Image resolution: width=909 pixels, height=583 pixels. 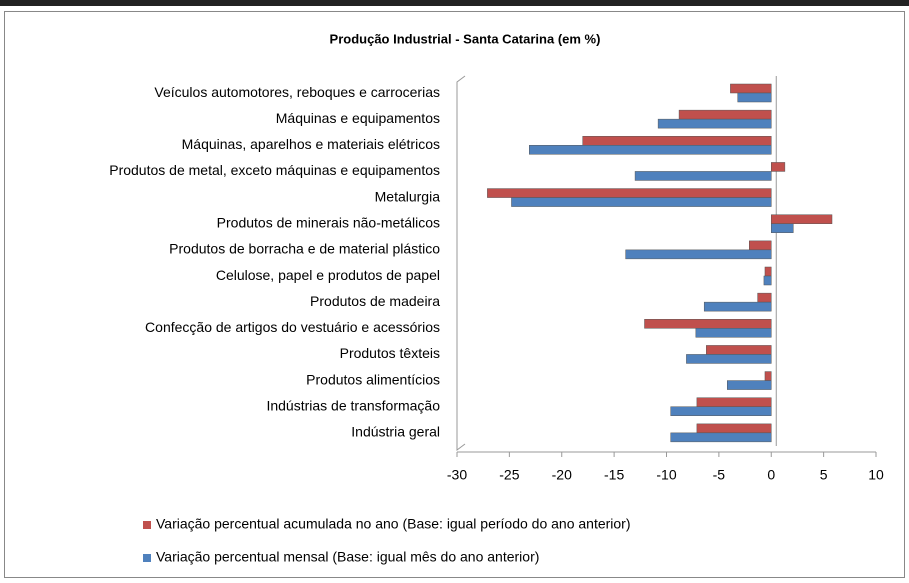 I want to click on category-label: Produtos de madeira, so click(x=375, y=301).